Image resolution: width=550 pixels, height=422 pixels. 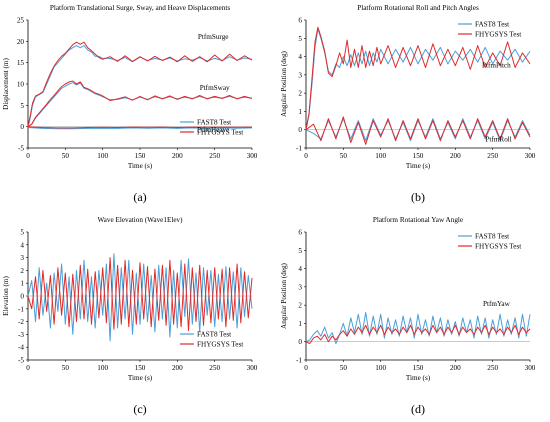 I want to click on series-line-ptfmheave-fhygsys, so click(x=140, y=127).